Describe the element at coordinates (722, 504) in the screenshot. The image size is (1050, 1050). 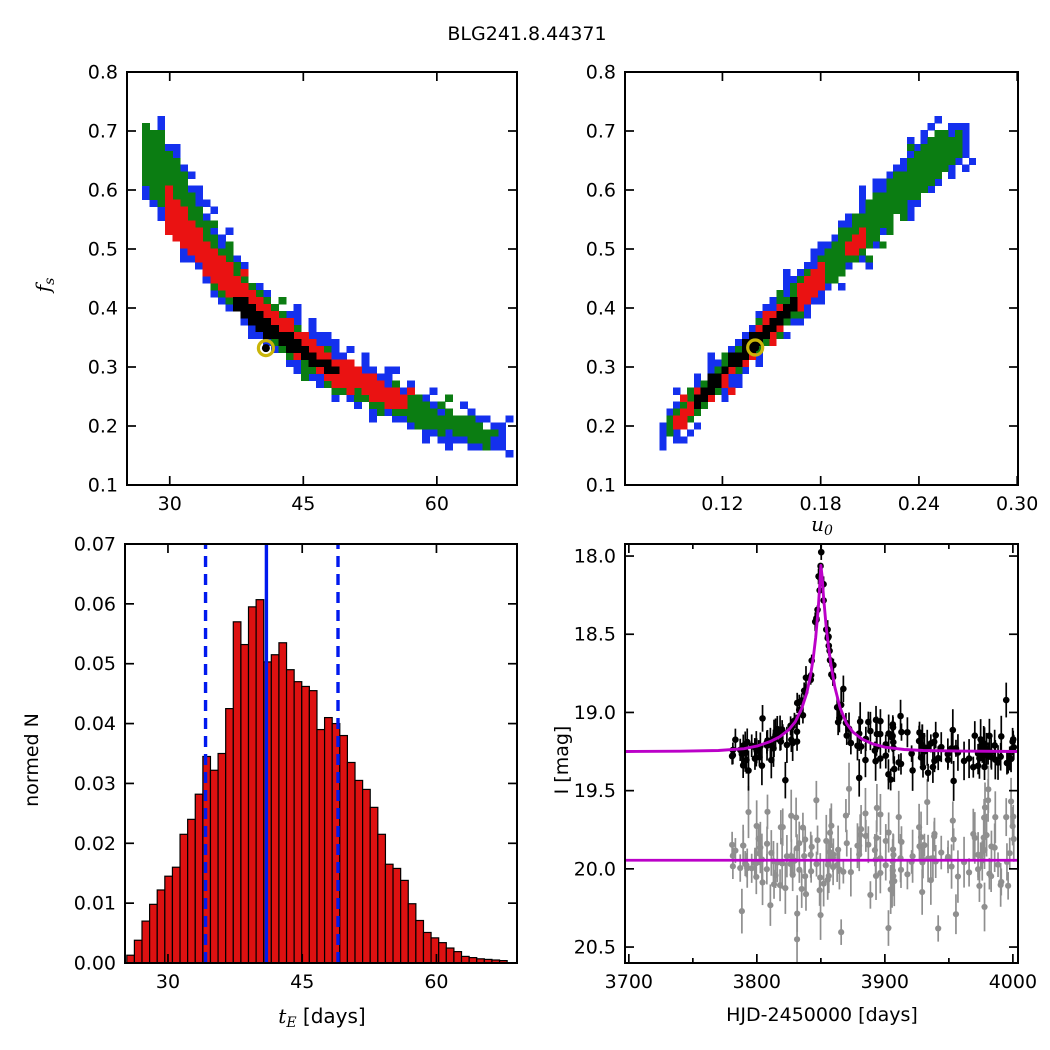
I see `u0_fs-xtick-label: 0.12` at that location.